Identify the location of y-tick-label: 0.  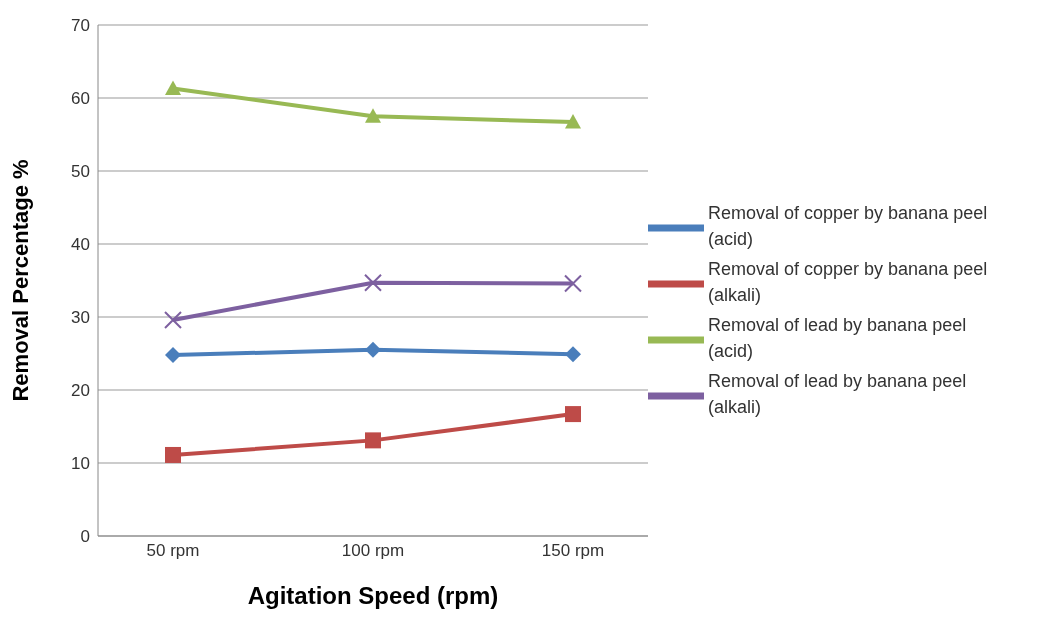
(85, 537).